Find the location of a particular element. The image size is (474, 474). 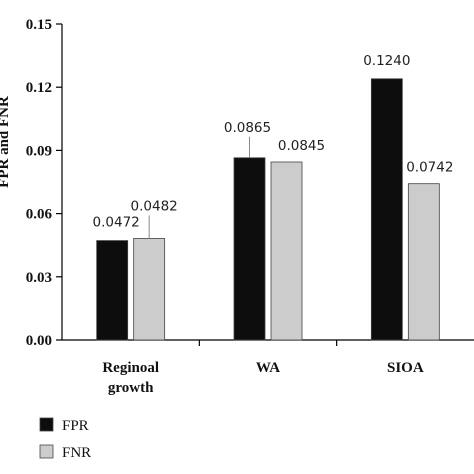

y-tick-label: 0.15 is located at coordinates (39, 25).